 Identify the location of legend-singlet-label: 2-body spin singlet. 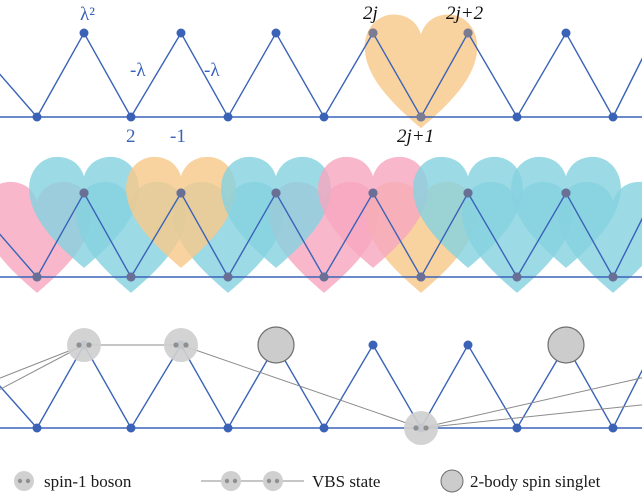
(535, 481).